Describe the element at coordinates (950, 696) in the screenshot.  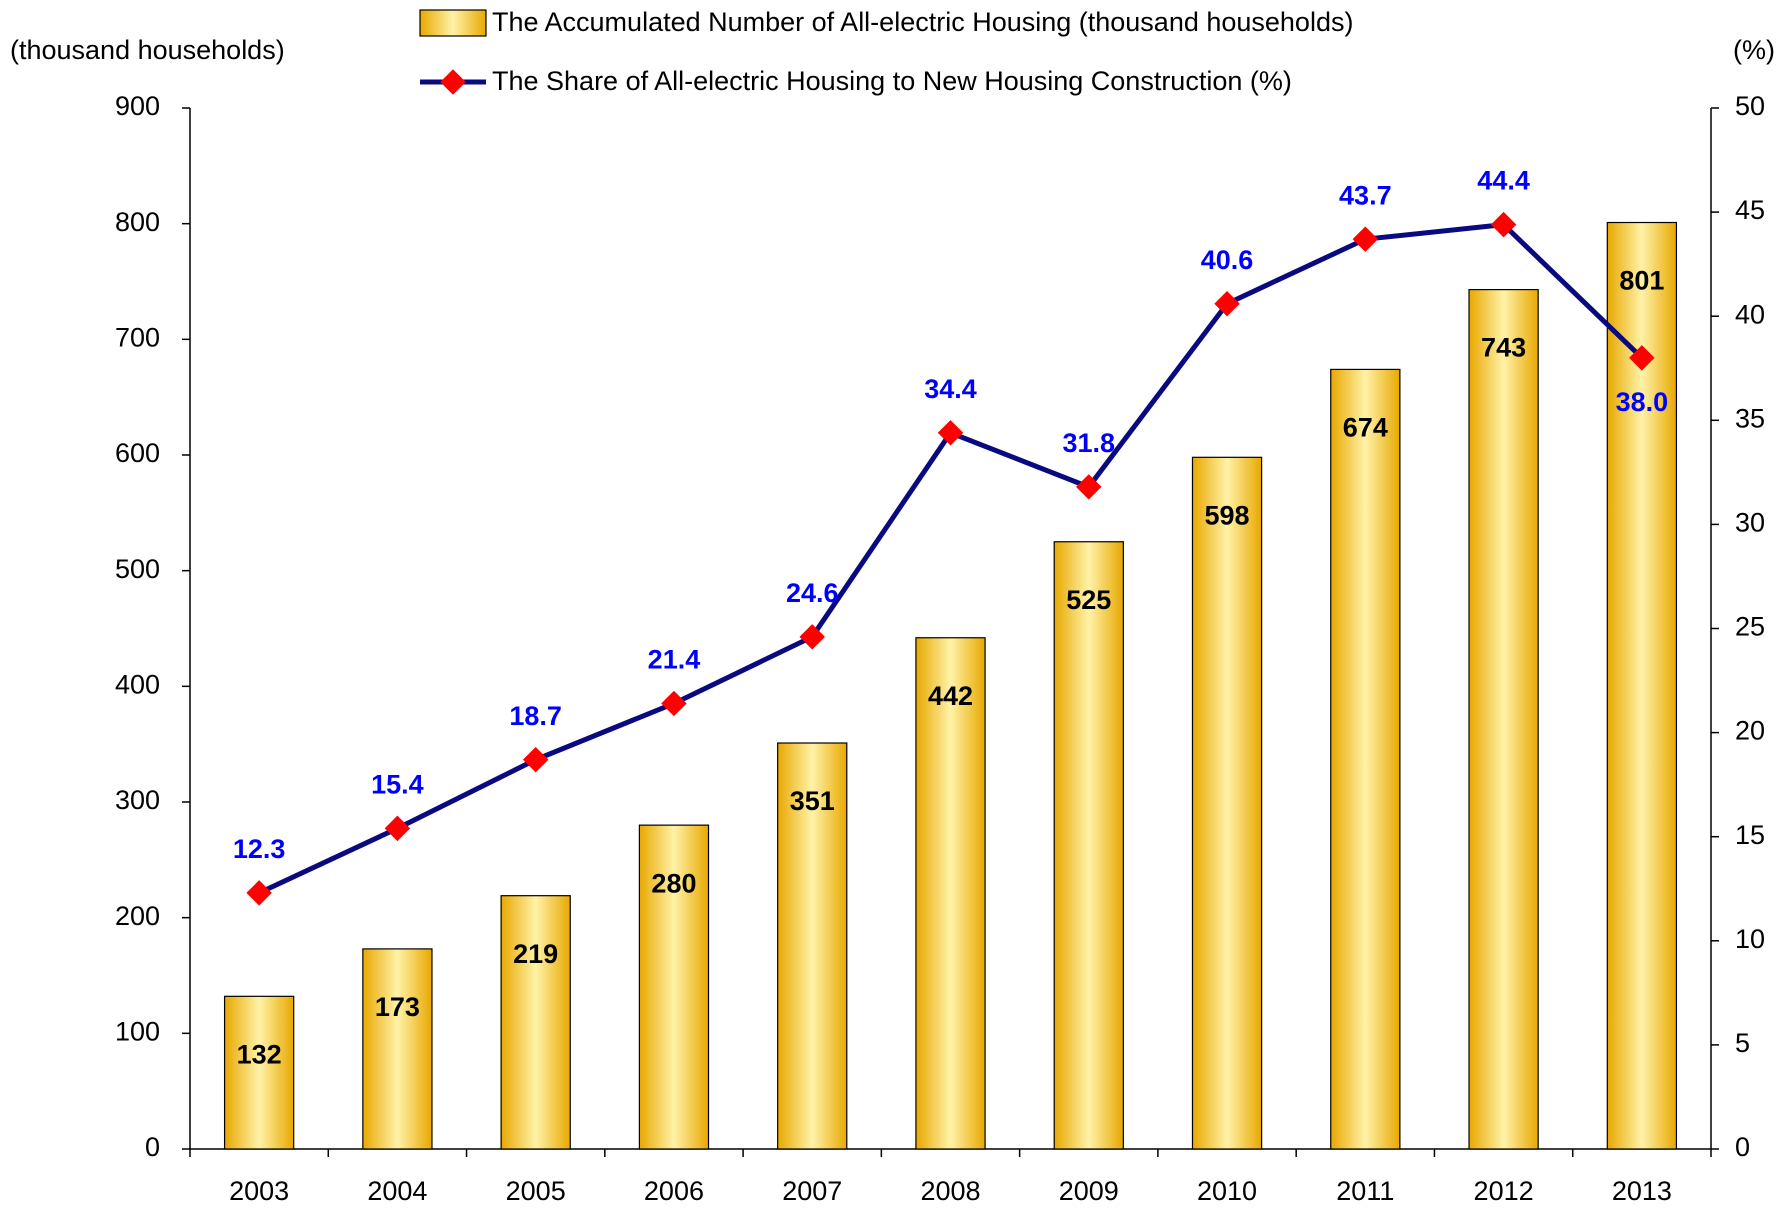
I see `bar-value-label: 442` at that location.